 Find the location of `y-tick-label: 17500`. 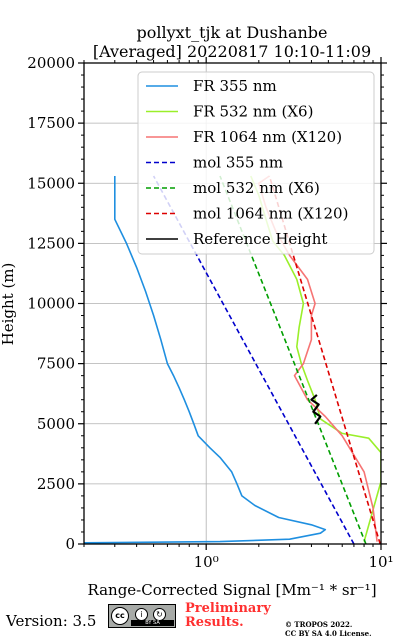

y-tick-label: 17500 is located at coordinates (51, 123).